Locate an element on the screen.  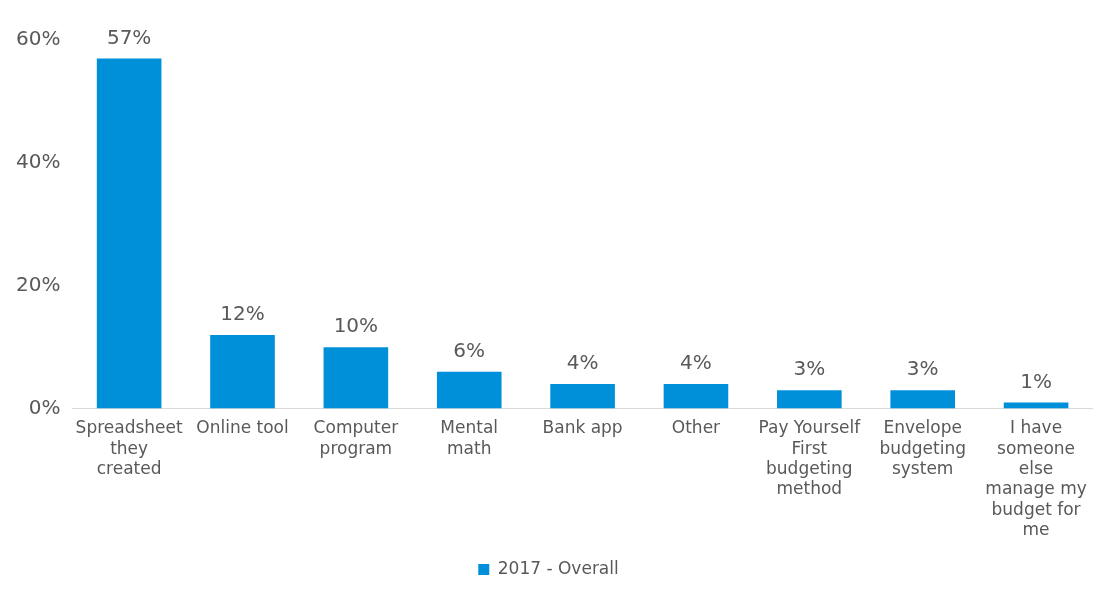
text: 57% is located at coordinates (129, 36).